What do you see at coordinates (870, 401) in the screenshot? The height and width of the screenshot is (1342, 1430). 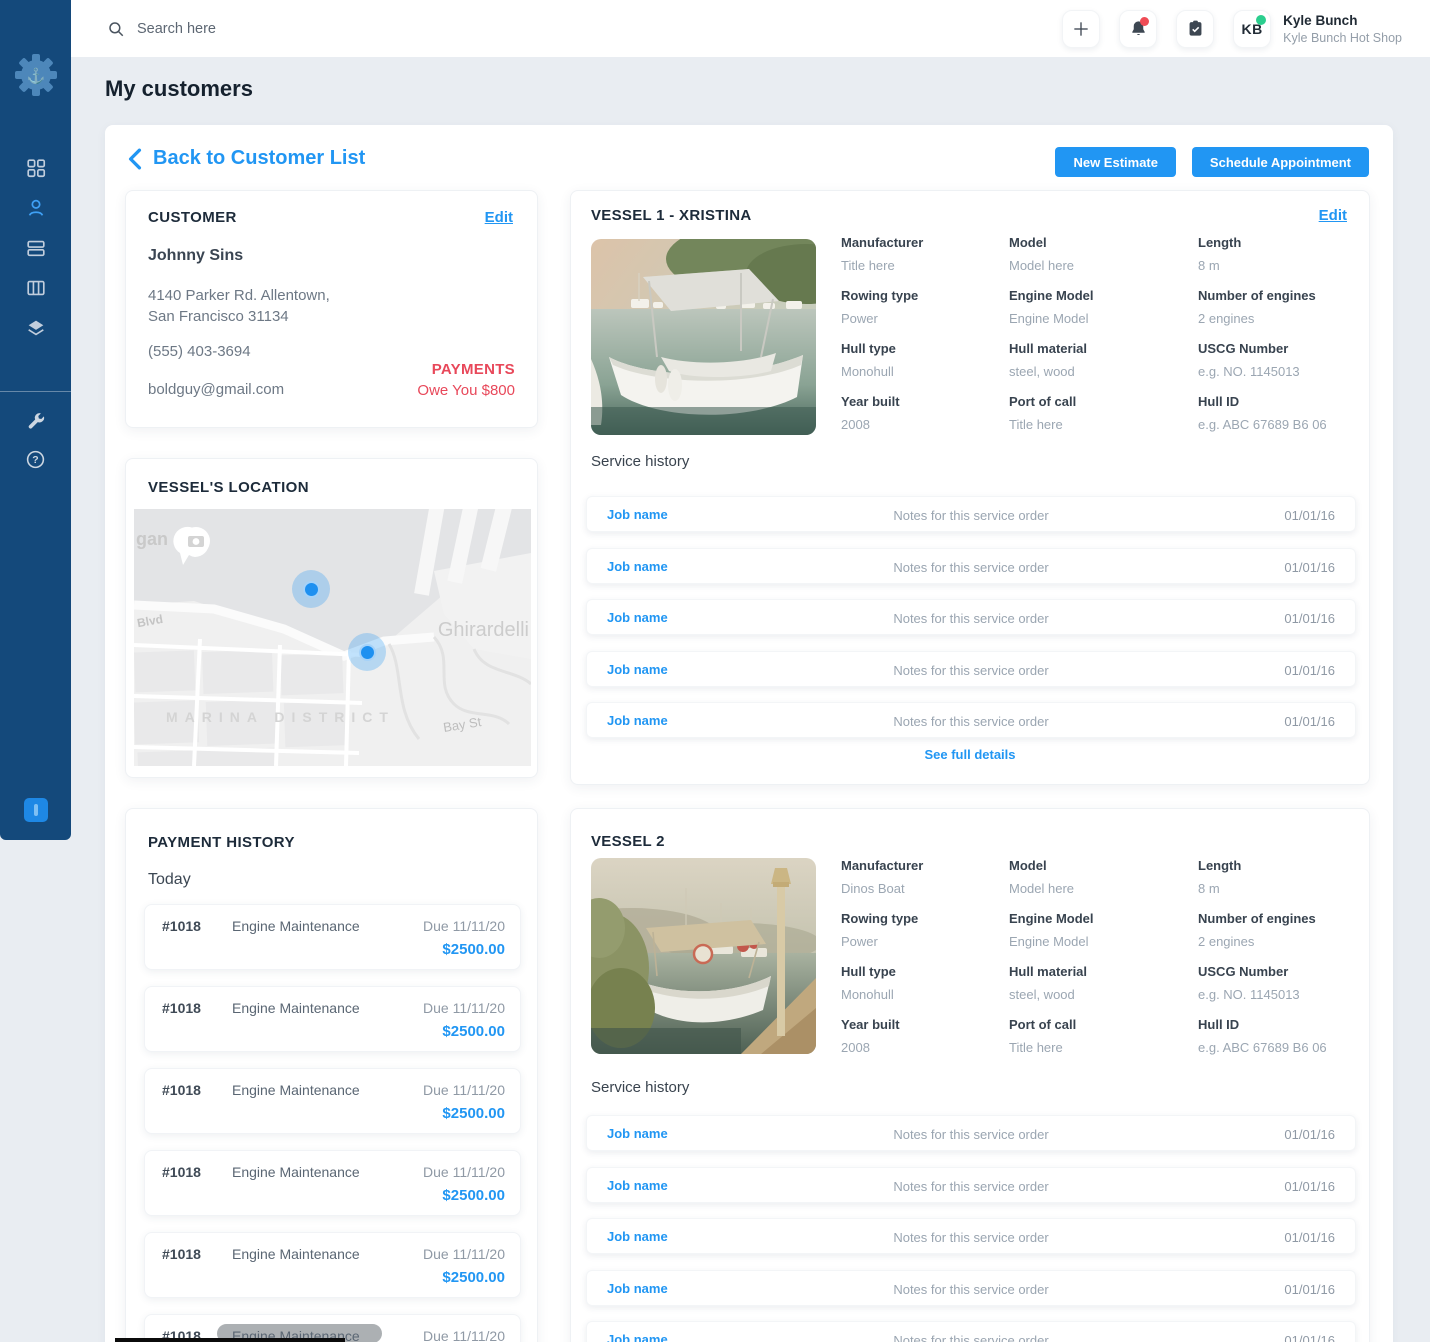 I see `spec-label: Year built` at bounding box center [870, 401].